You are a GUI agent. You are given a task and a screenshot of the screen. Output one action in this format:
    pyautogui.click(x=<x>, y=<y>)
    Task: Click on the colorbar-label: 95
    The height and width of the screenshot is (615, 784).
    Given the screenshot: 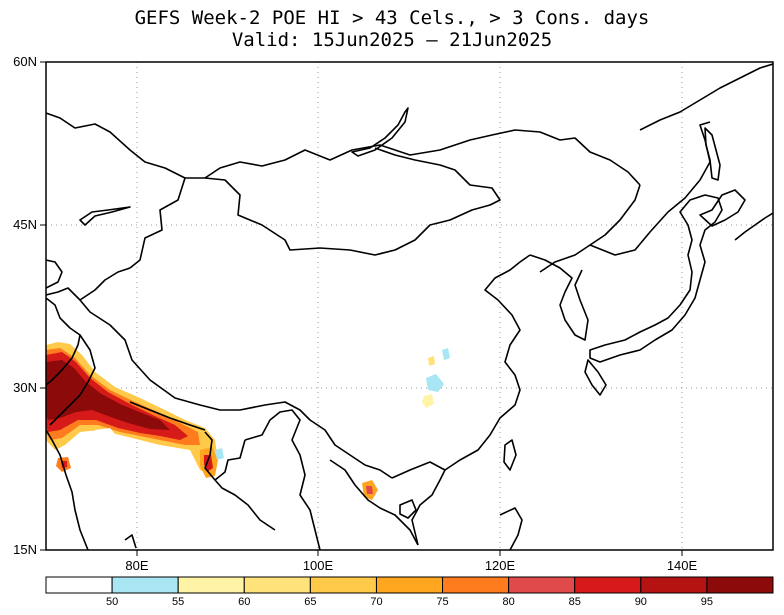 What is the action you would take?
    pyautogui.click(x=707, y=602)
    